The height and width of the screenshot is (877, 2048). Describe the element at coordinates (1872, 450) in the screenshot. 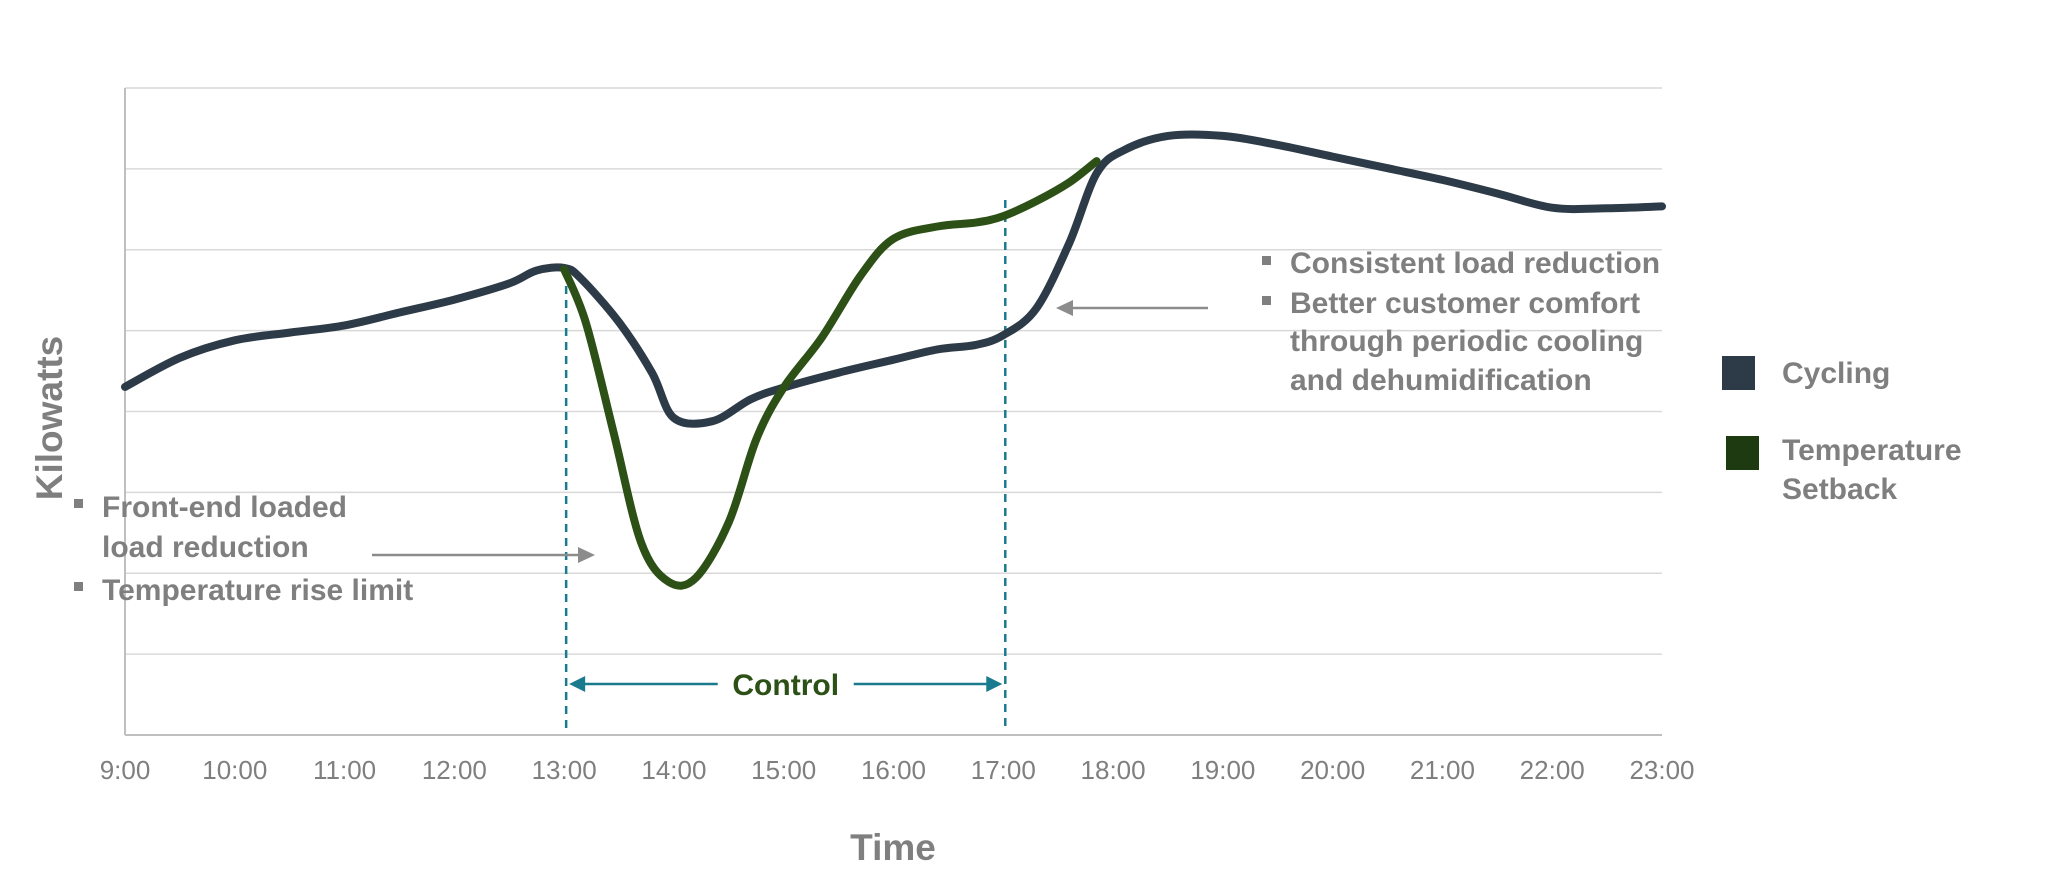

I see `legend-label-temperature-setback-1: Temperature` at that location.